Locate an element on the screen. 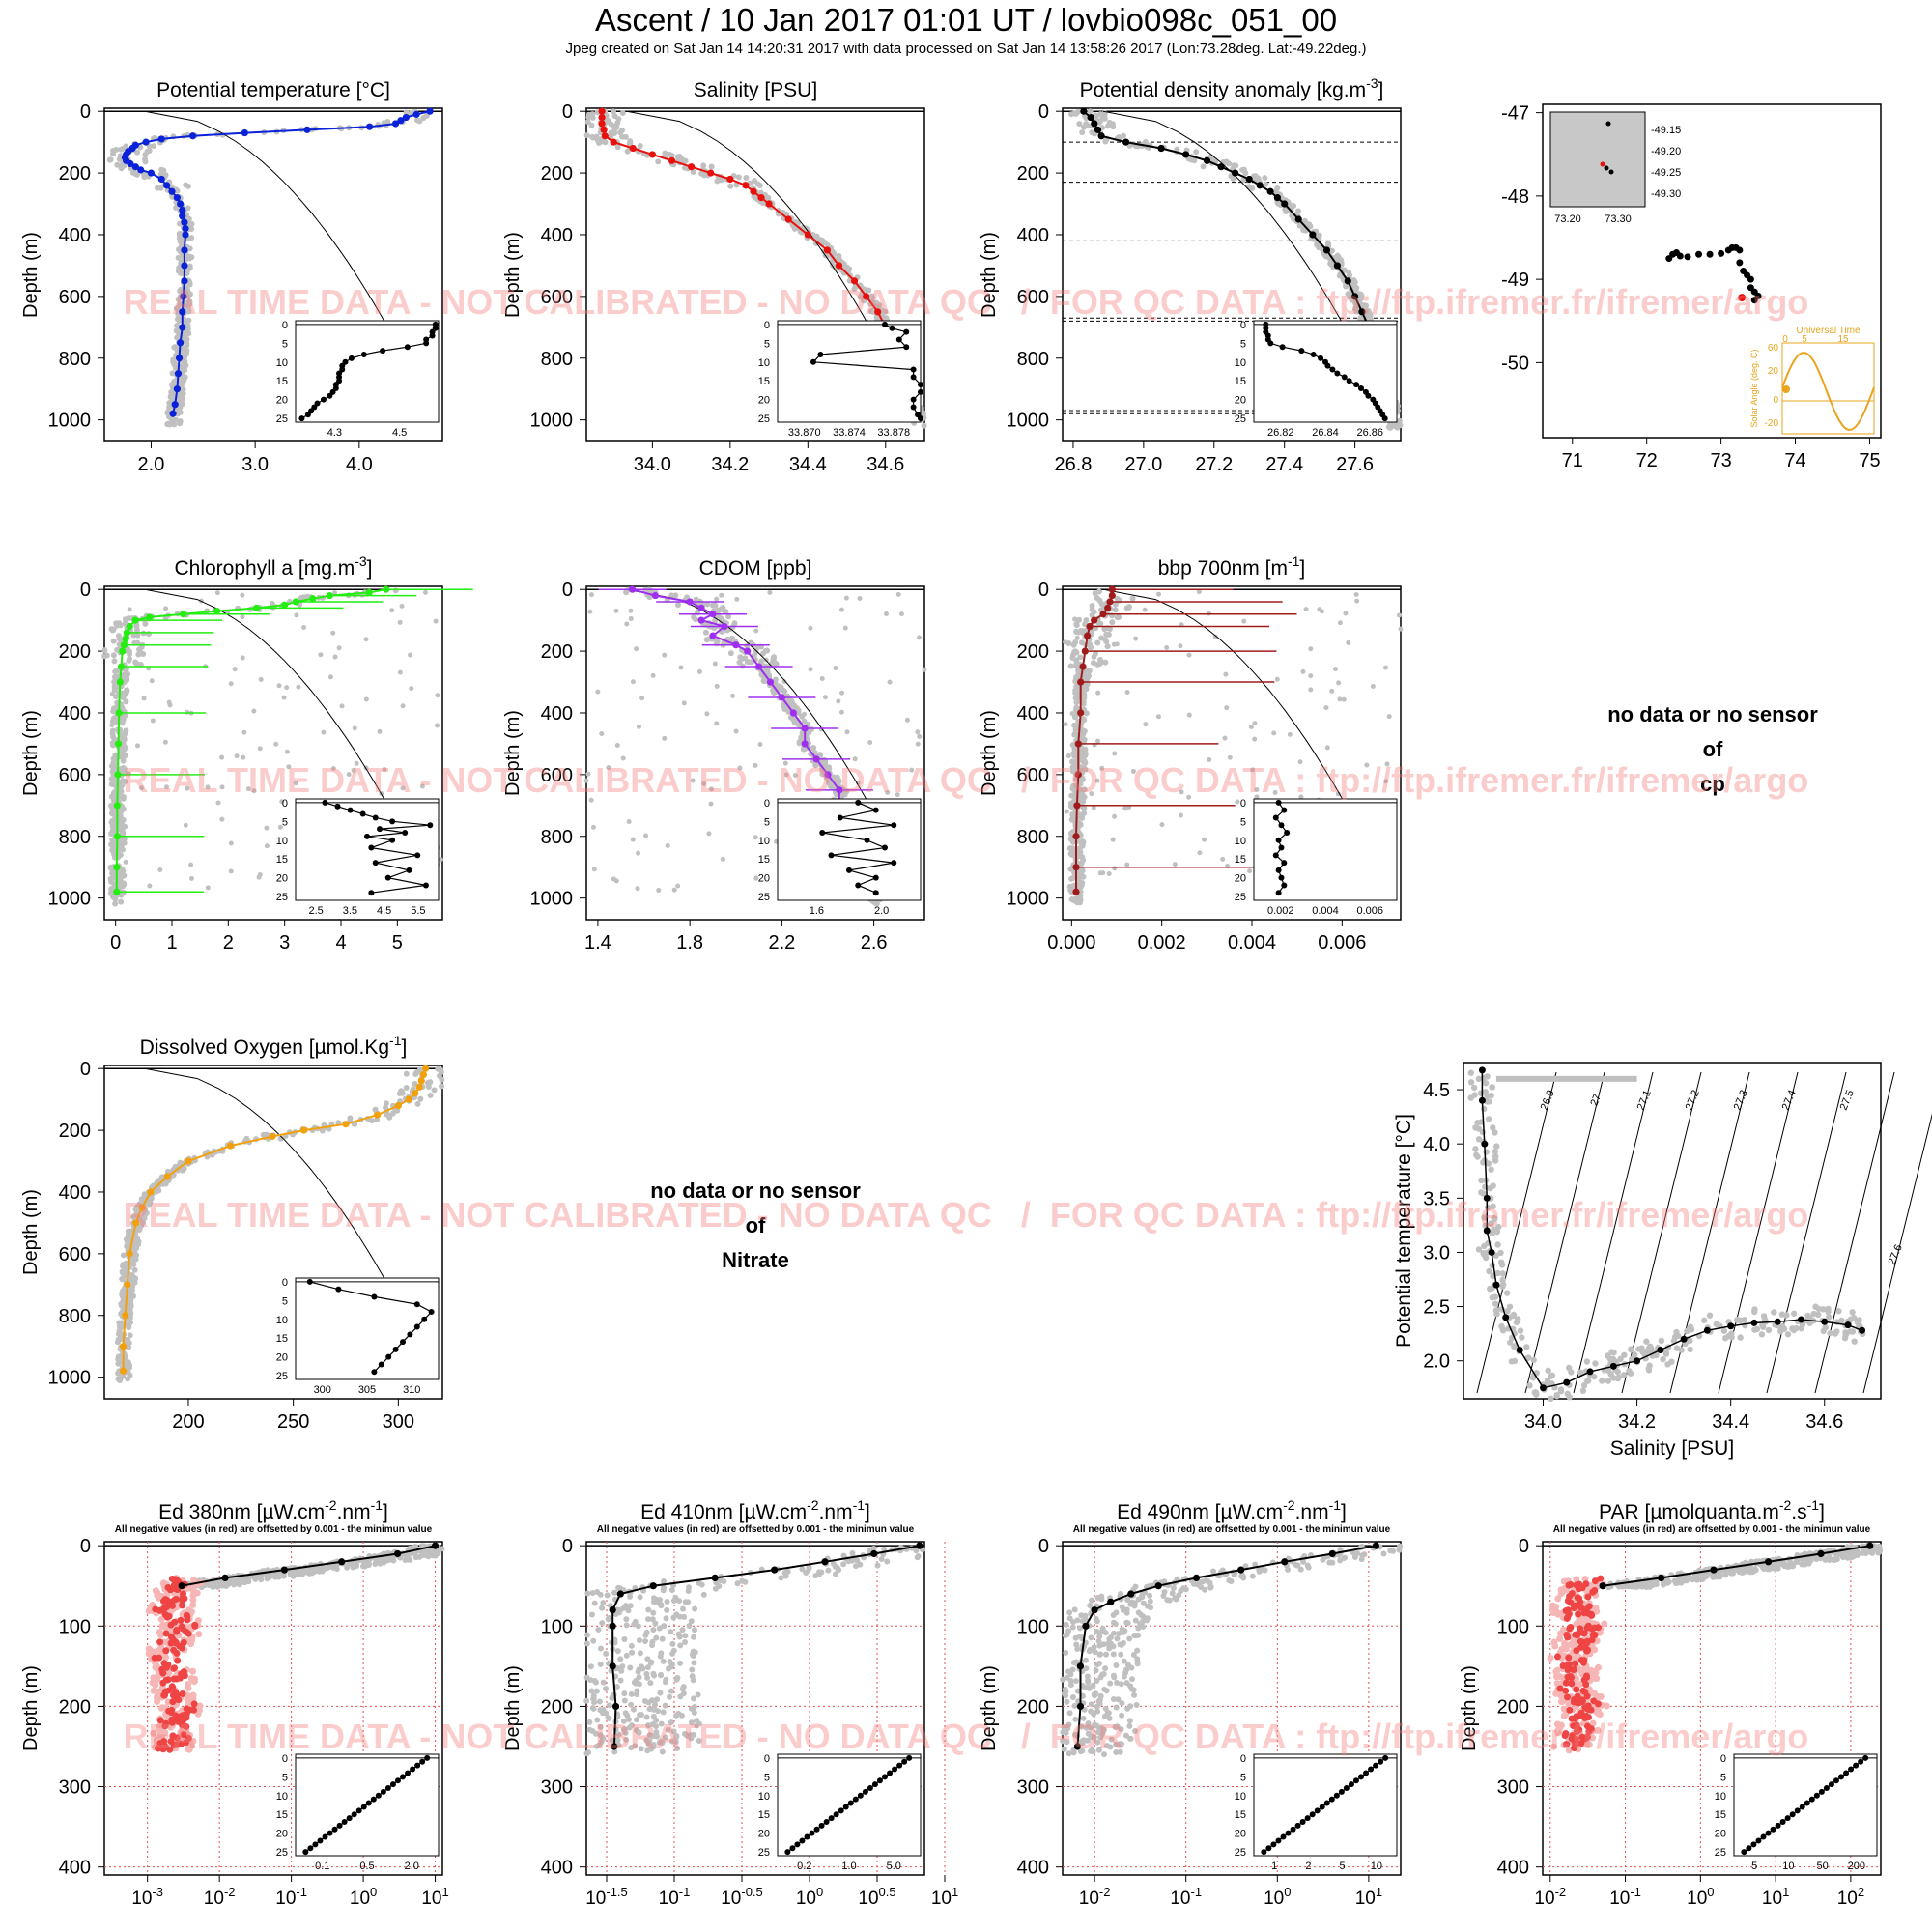  inset-y-tick-label: 20 is located at coordinates (764, 879).